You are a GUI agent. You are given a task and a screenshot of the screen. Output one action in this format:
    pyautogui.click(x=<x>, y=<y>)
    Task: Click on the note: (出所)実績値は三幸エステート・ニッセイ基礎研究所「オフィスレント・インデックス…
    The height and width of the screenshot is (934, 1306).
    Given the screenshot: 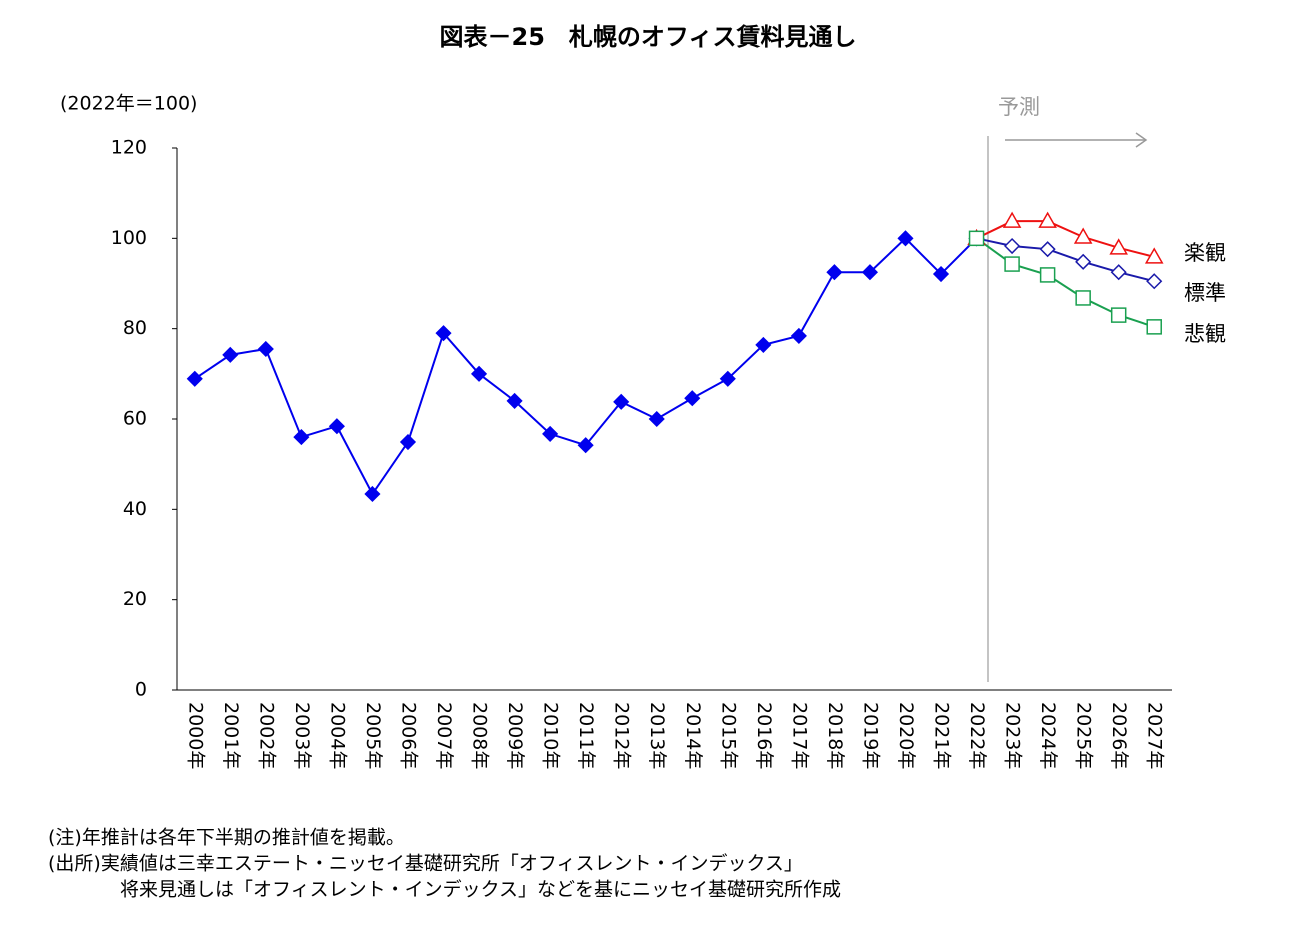 What is the action you would take?
    pyautogui.click(x=425, y=864)
    